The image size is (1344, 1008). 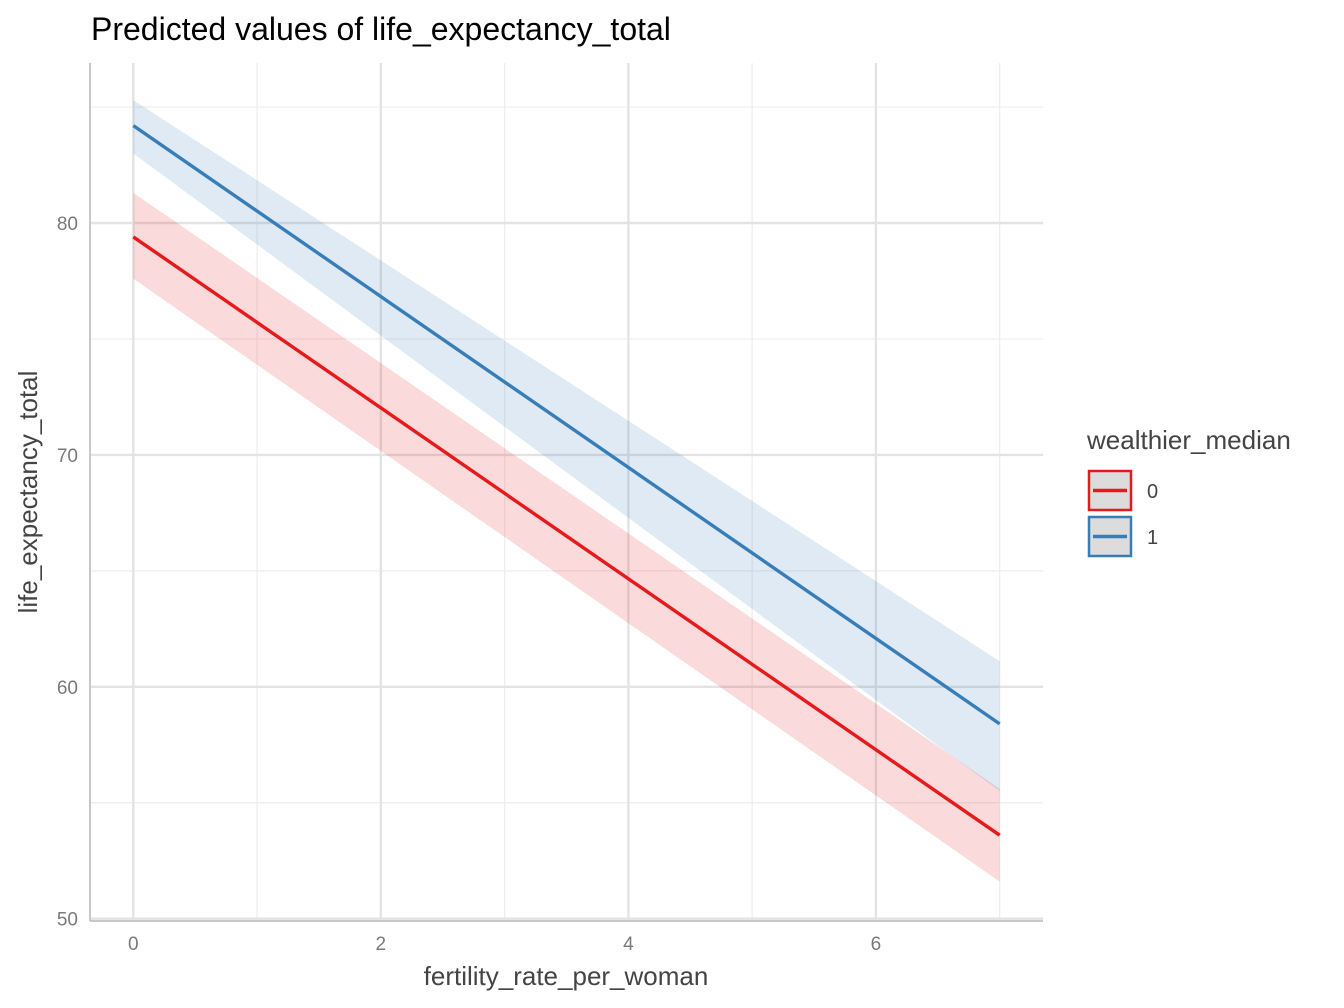 What do you see at coordinates (28, 492) in the screenshot?
I see `y-axis-title: life_expectancy_total` at bounding box center [28, 492].